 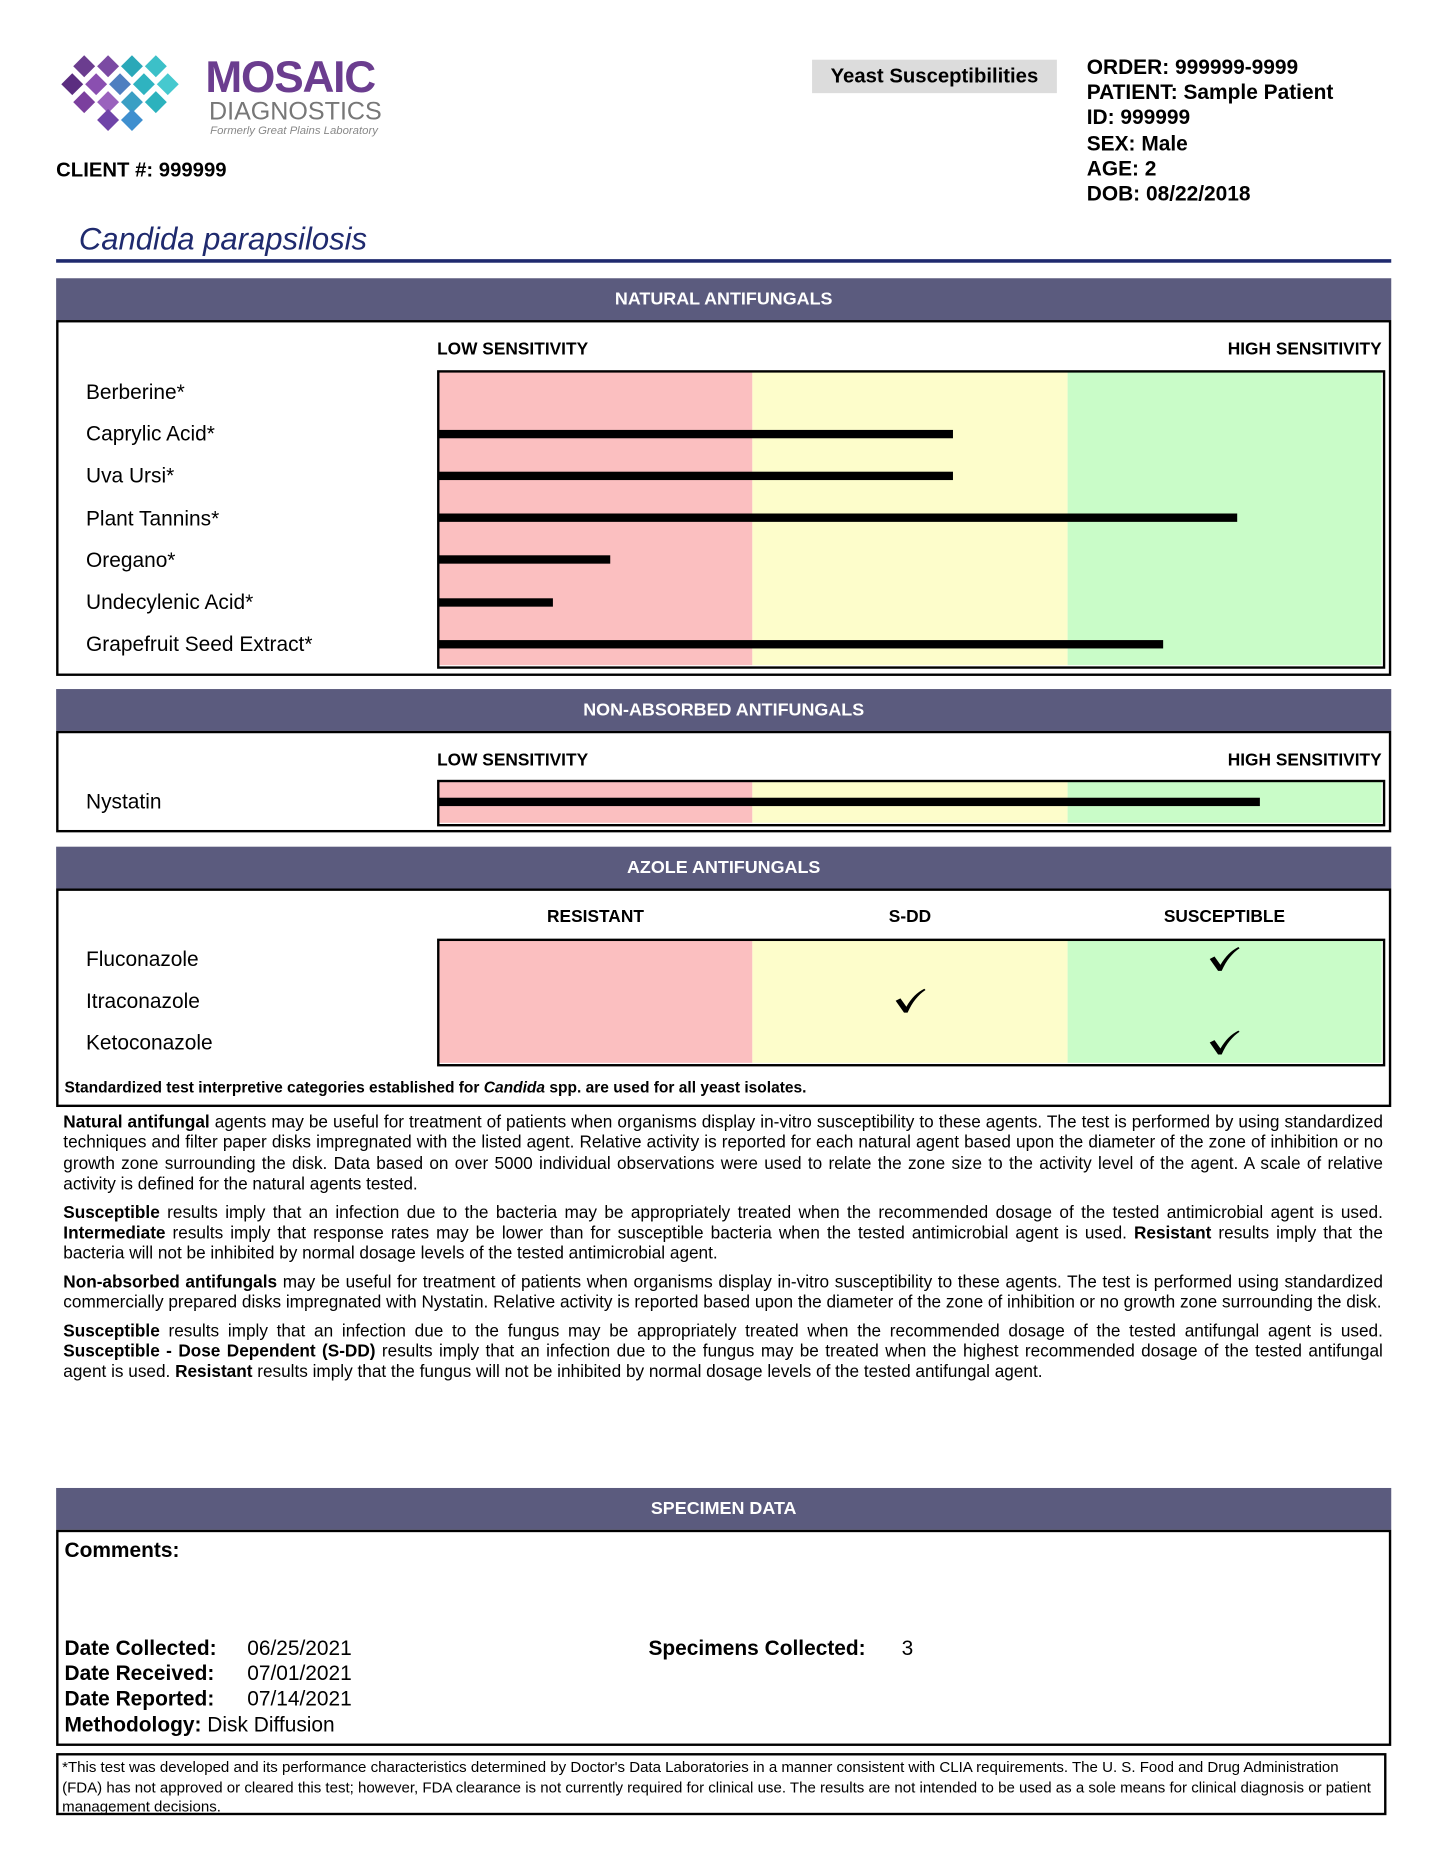 I want to click on patient-label: DOB:, so click(x=1113, y=193).